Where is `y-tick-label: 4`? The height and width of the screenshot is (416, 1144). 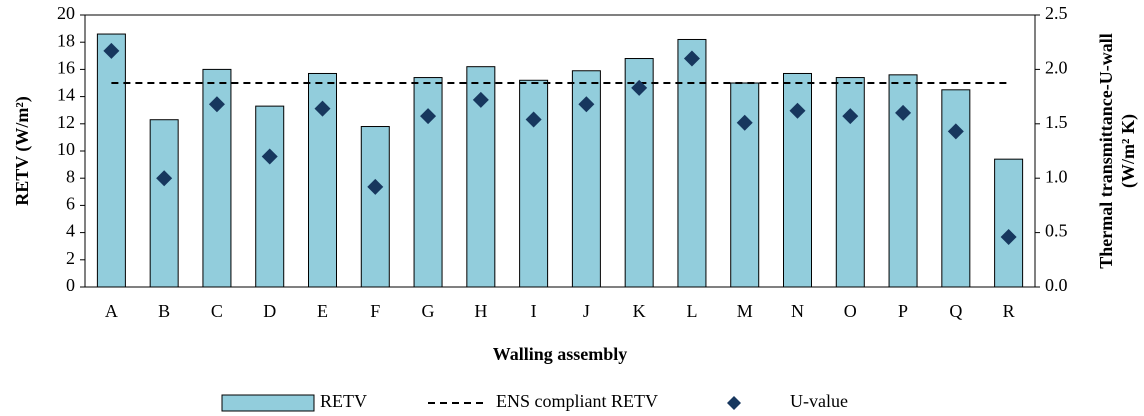
y-tick-label: 4 is located at coordinates (70, 231).